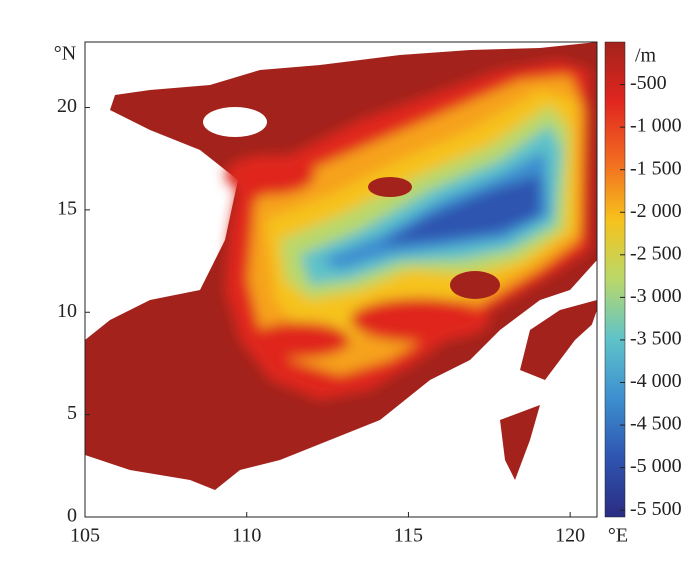  Describe the element at coordinates (646, 56) in the screenshot. I see `colorbar-unit: /m` at that location.